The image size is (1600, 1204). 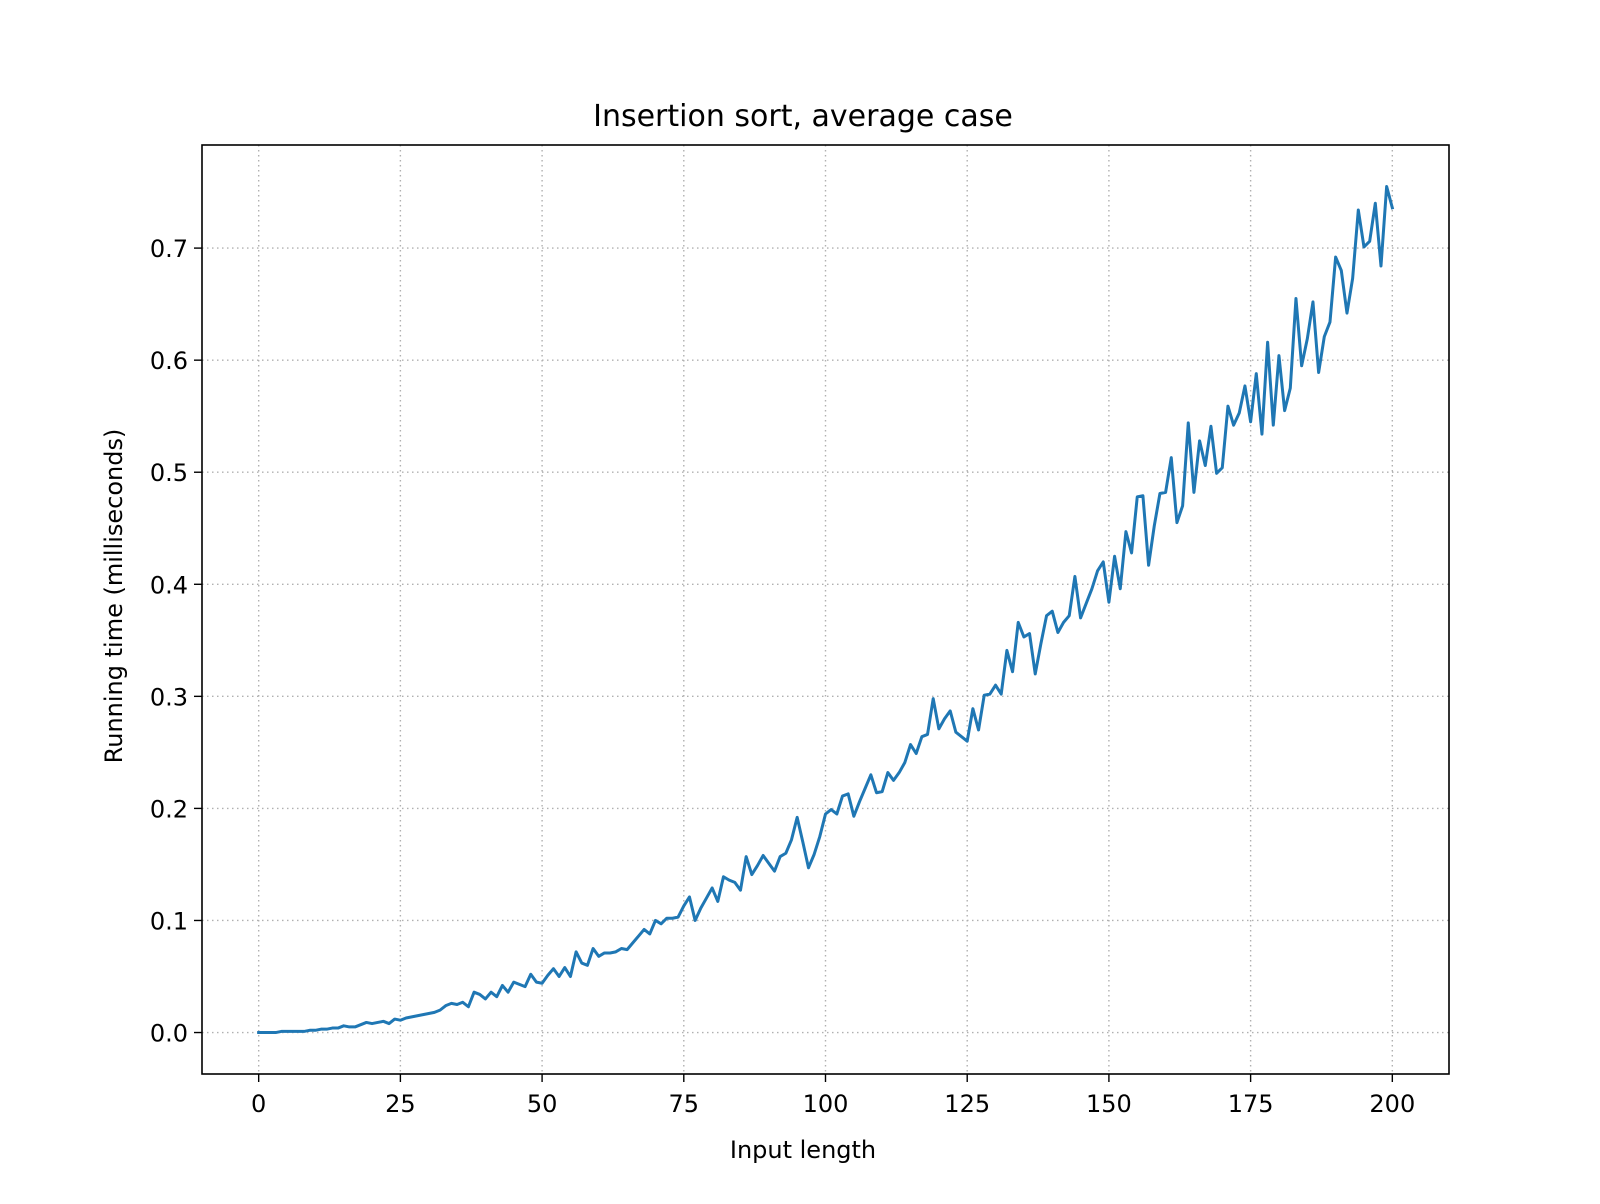 I want to click on x-tick-label: 0, so click(x=258, y=1104).